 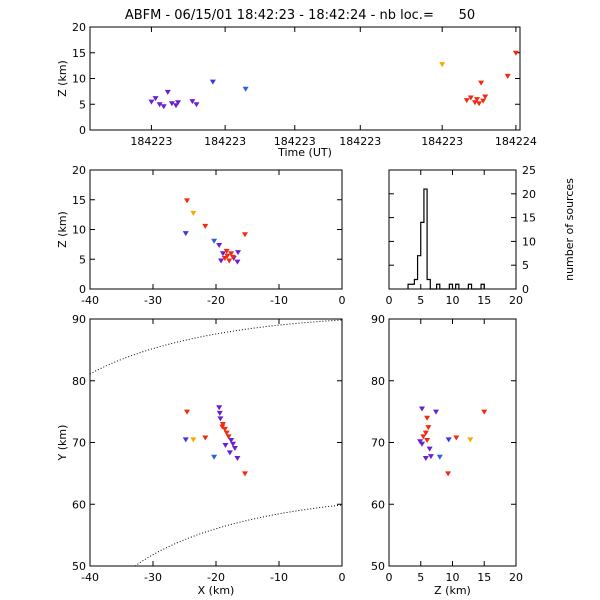 What do you see at coordinates (279, 300) in the screenshot?
I see `x-tick-label: -10` at bounding box center [279, 300].